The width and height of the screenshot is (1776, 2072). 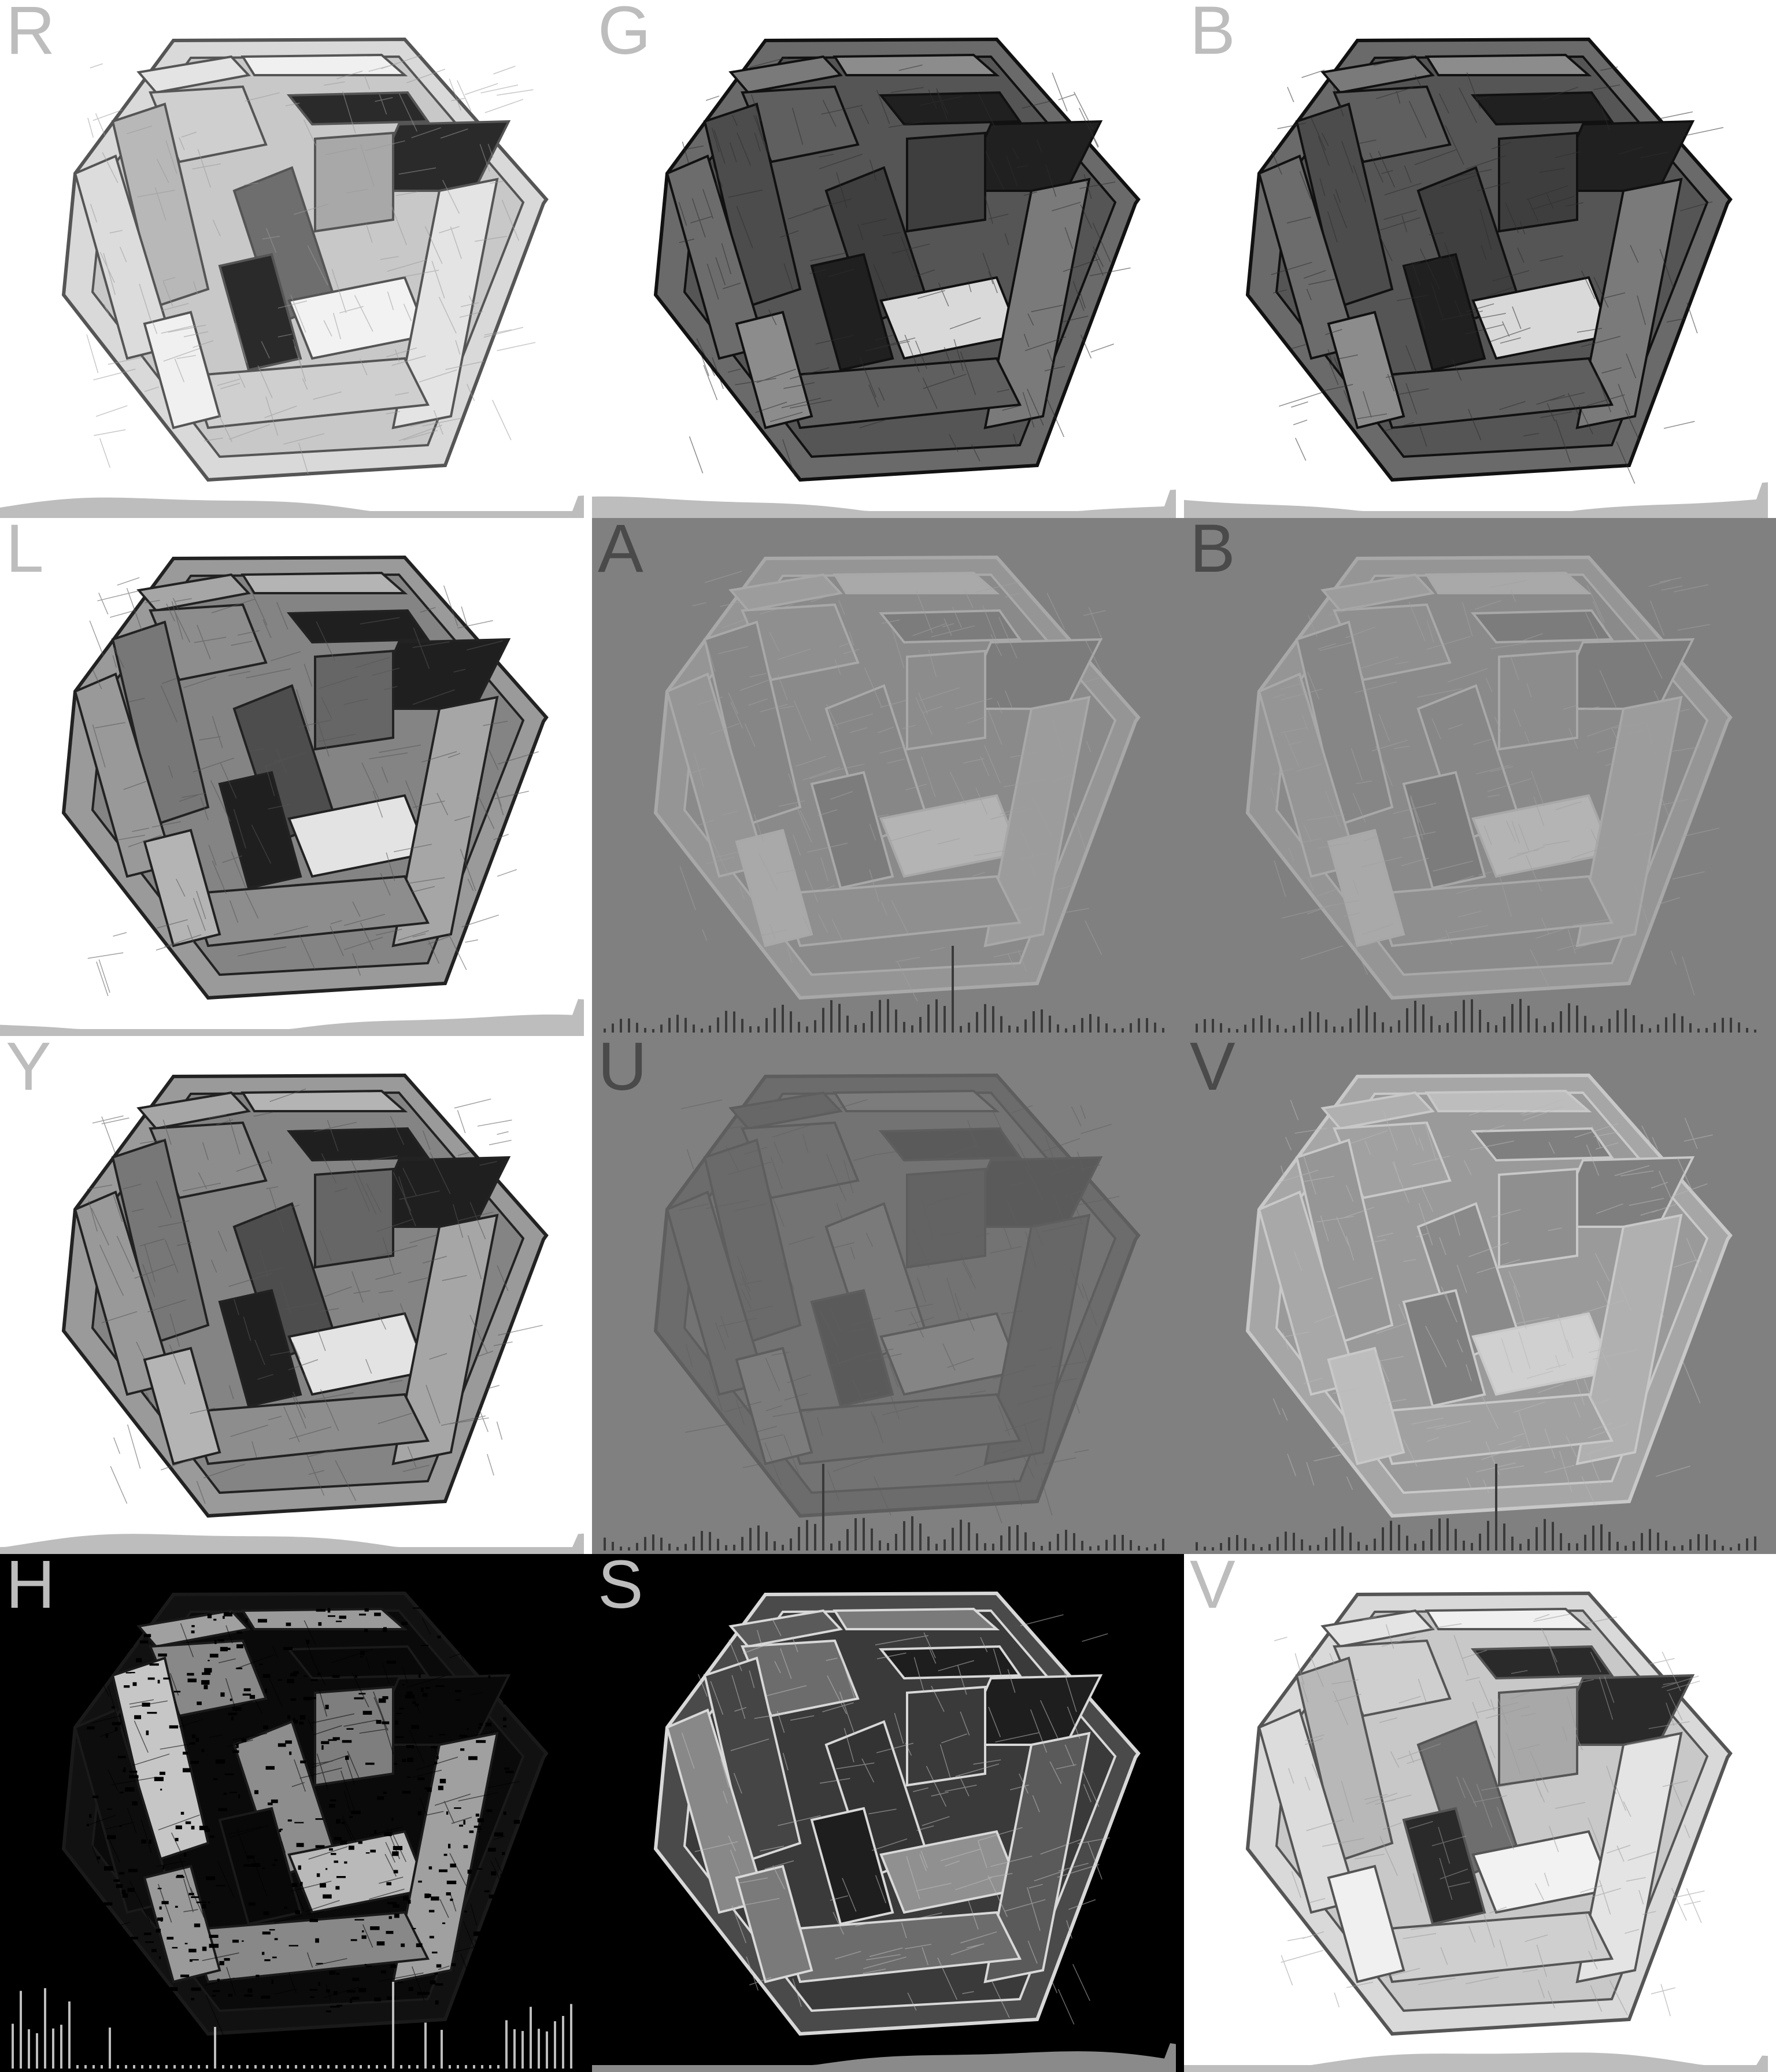 What do you see at coordinates (624, 34) in the screenshot?
I see `panel-label: G` at bounding box center [624, 34].